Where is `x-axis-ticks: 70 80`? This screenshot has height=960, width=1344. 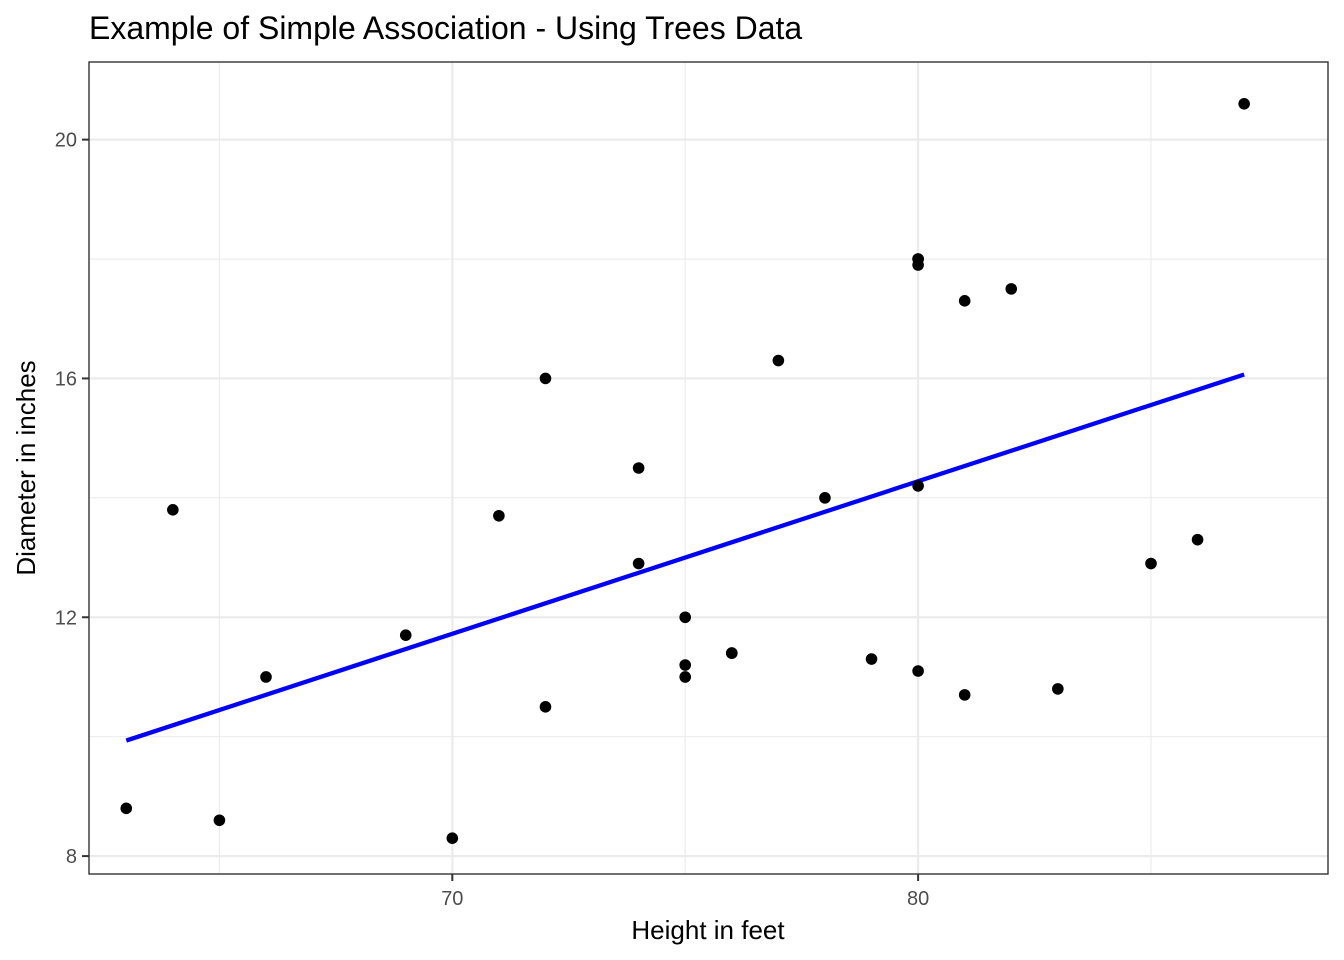 x-axis-ticks: 70 80 is located at coordinates (685, 892).